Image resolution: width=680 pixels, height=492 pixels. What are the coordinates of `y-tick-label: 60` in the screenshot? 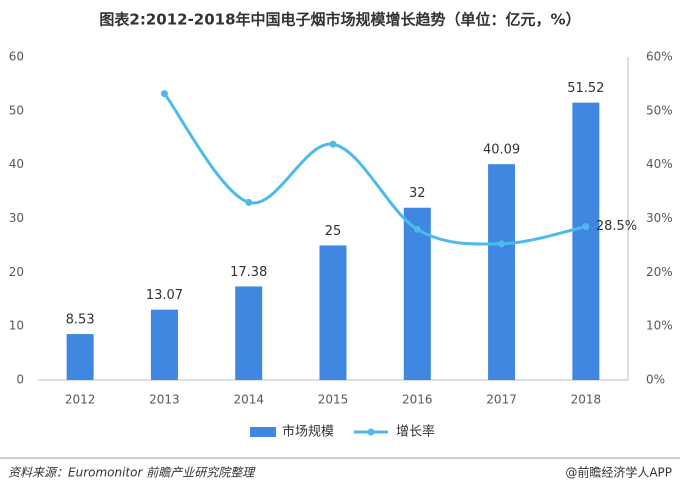 It's located at (16, 57).